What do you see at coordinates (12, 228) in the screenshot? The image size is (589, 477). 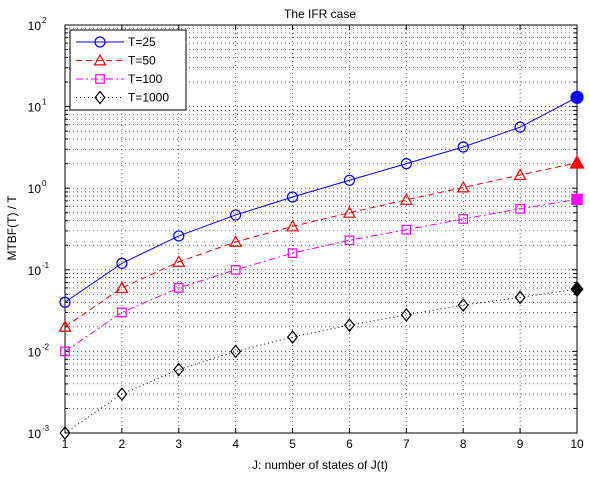 I see `y-axis-label: MTBF(T) / T` at bounding box center [12, 228].